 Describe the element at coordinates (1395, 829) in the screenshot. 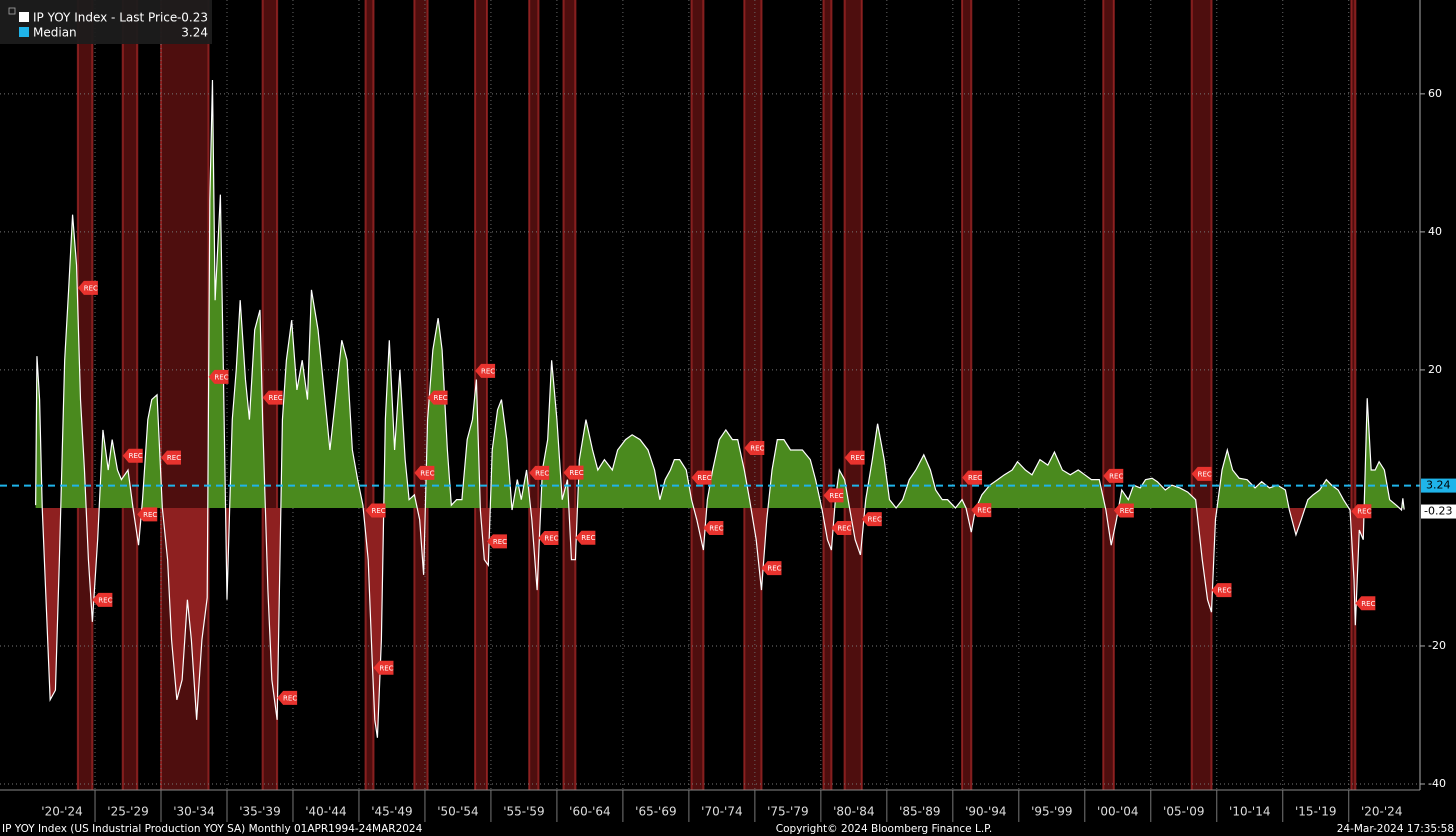

I see `footer-right: 24-Mar-2024 17:35:58` at that location.